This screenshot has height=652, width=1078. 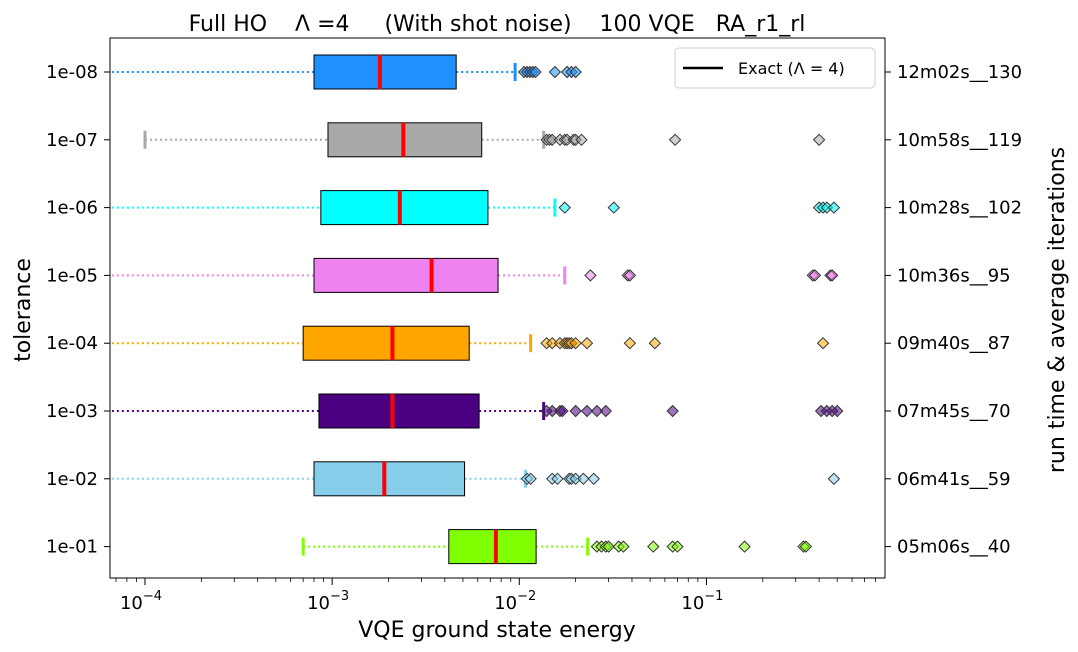 What do you see at coordinates (791, 68) in the screenshot?
I see `legend-label-exact: Exact (Λ = 4)` at bounding box center [791, 68].